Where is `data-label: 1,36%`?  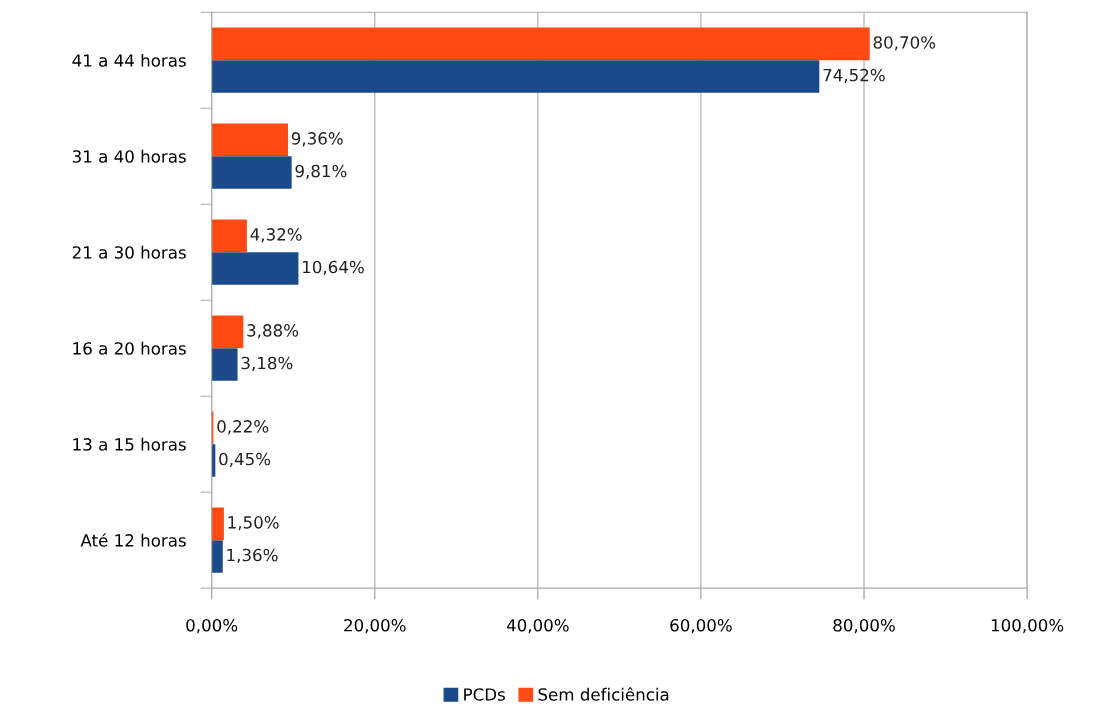
data-label: 1,36% is located at coordinates (252, 555).